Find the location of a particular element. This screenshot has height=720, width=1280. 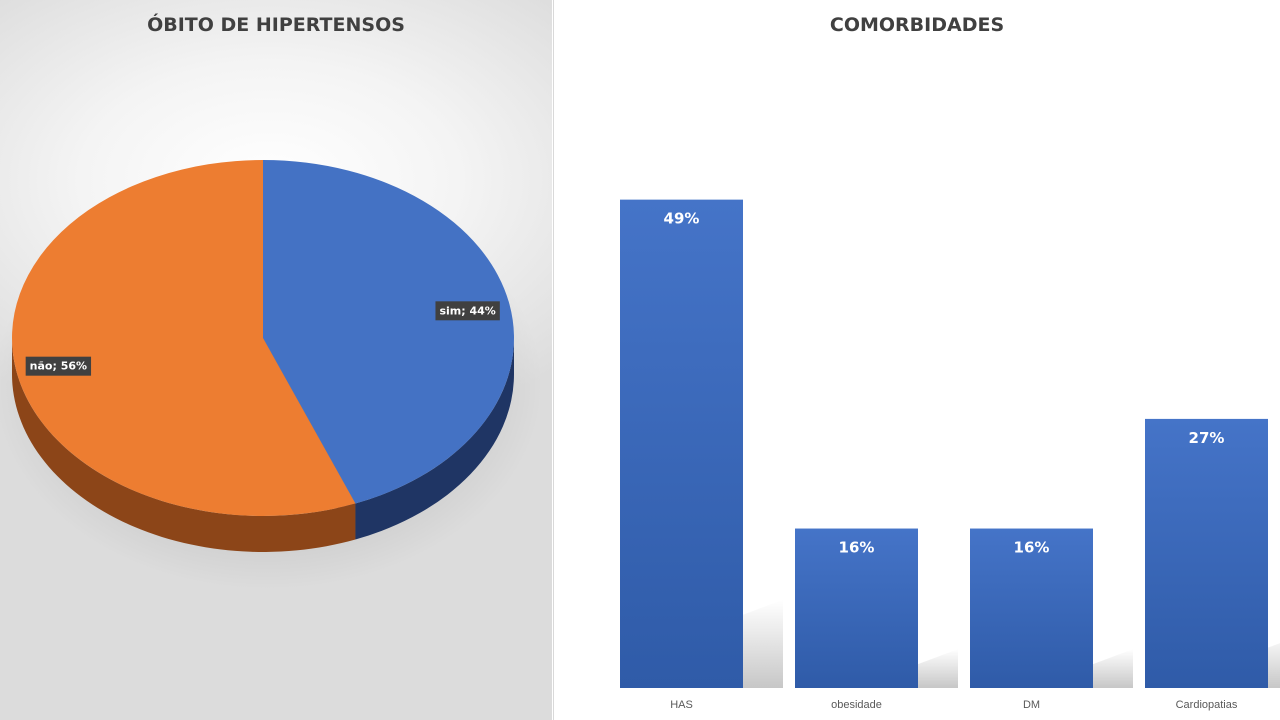

x-tick-label-cardiopatias: Cardiopatias is located at coordinates (1207, 705).